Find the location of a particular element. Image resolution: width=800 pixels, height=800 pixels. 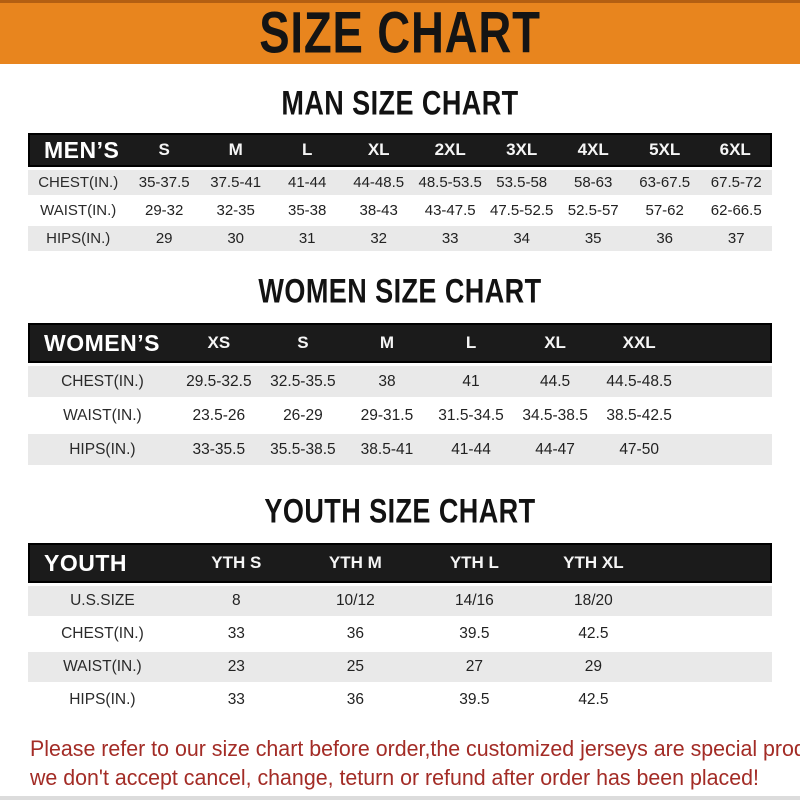

size-cell: 38.5-42.5 is located at coordinates (639, 415).